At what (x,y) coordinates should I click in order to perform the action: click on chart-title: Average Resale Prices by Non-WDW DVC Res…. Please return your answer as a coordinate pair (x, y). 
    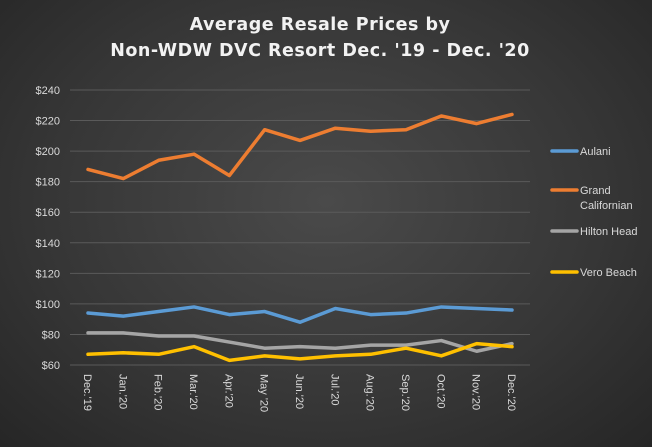
    Looking at the image, I should click on (320, 38).